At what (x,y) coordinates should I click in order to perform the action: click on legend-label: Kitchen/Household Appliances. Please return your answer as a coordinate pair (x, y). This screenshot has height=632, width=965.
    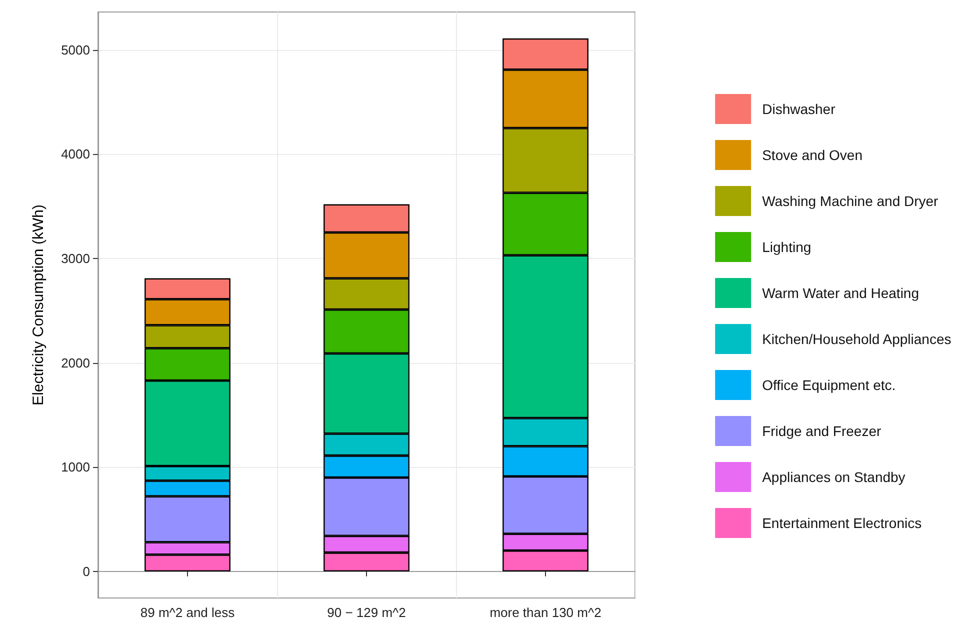
    Looking at the image, I should click on (857, 339).